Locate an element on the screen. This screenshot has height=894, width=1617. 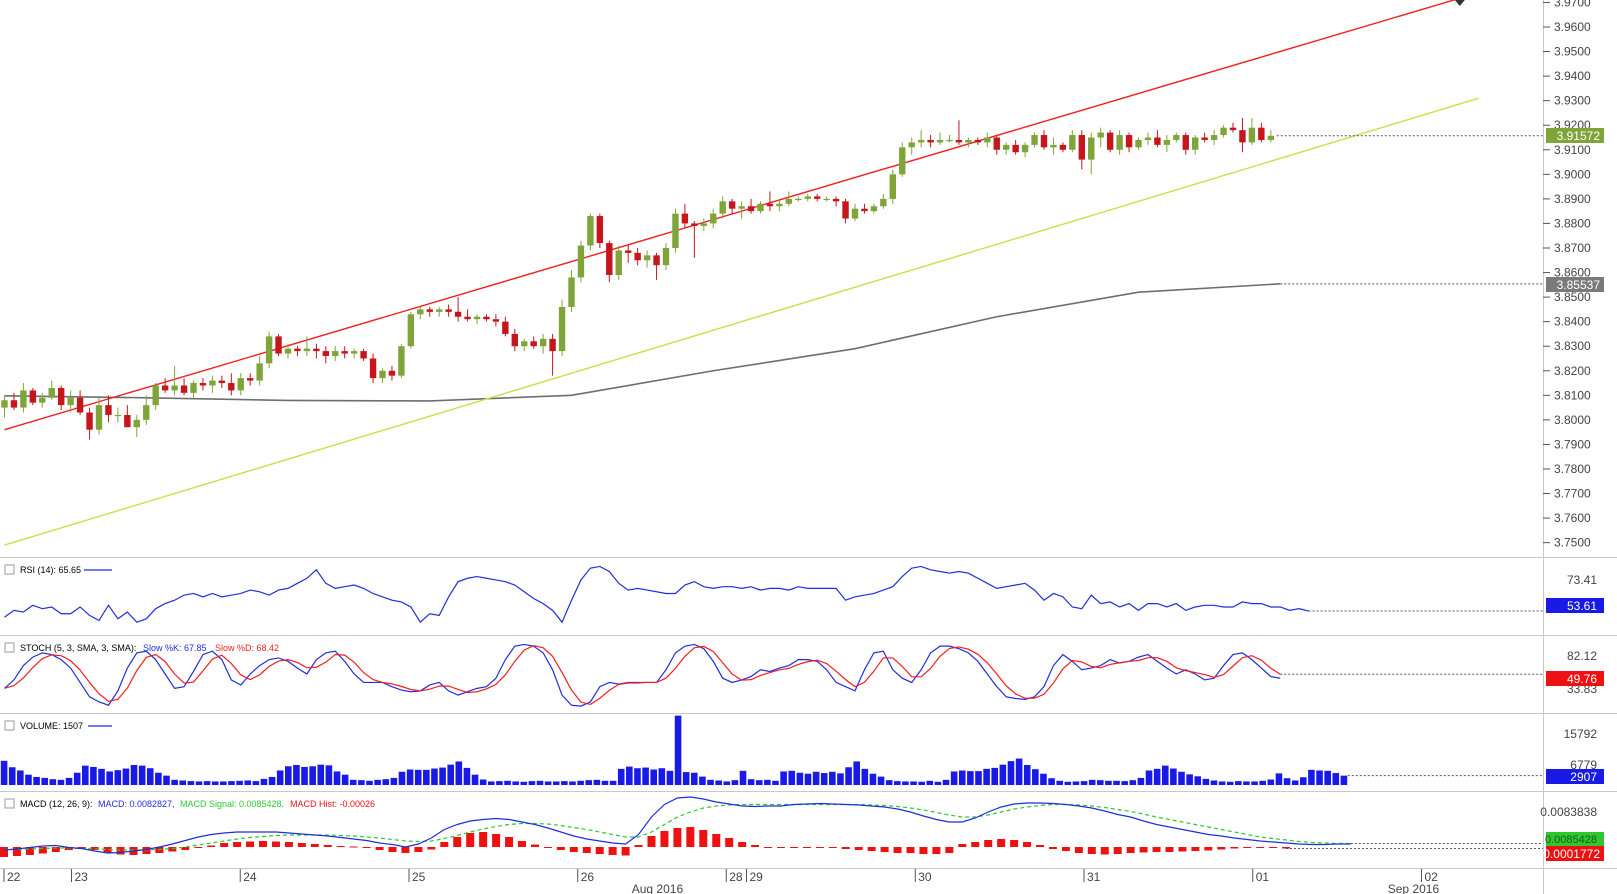
price-tick-label: 3.9000 is located at coordinates (1572, 174).